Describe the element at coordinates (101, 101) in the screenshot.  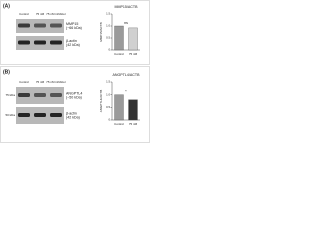
I see `y-axis-label: ANGPTL4/ACTB` at that location.